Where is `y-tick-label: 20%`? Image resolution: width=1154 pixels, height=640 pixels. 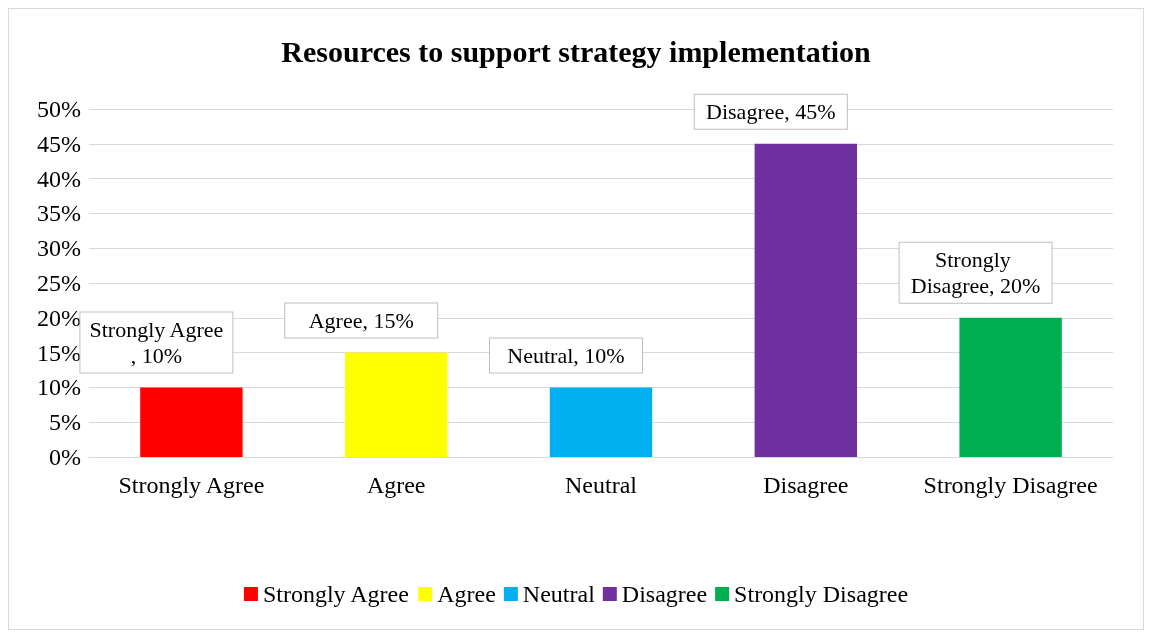 y-tick-label: 20% is located at coordinates (59, 317).